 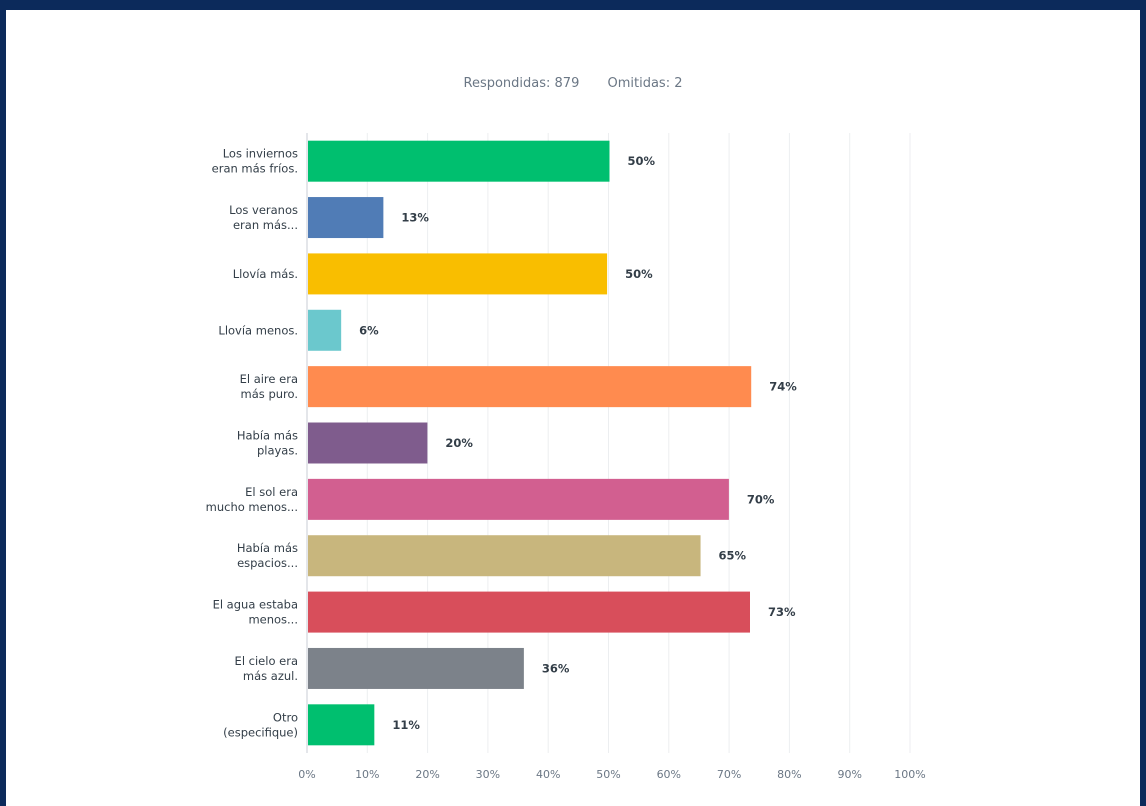 I want to click on category-label: playas., so click(x=277, y=451).